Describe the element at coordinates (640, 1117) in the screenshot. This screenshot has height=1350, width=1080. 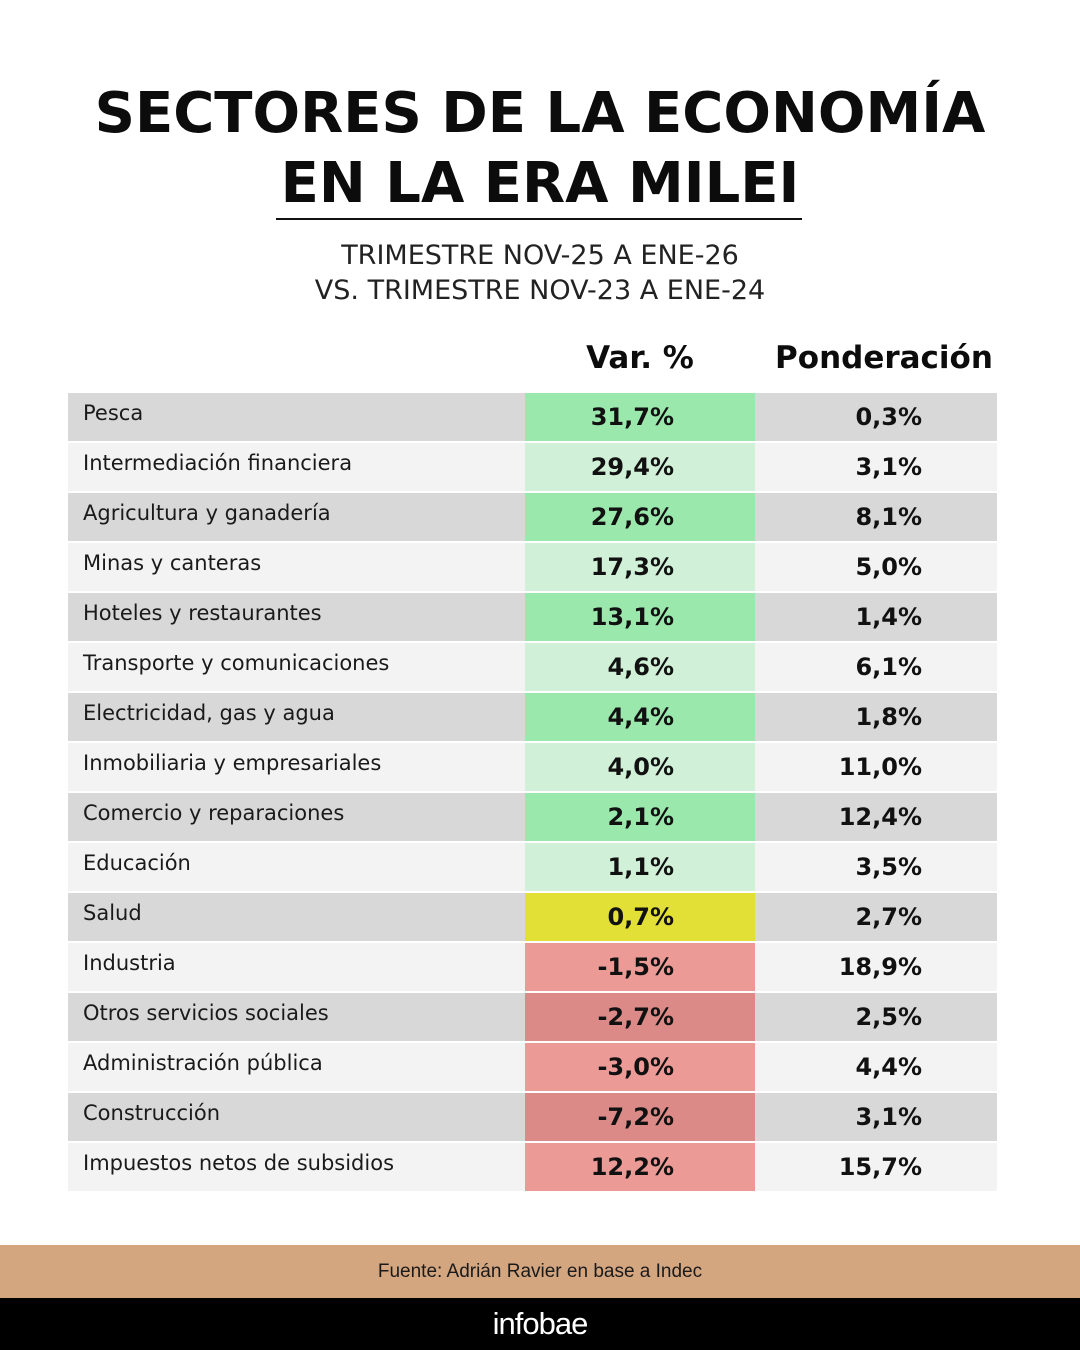
I see `var-value: -7,2%` at that location.